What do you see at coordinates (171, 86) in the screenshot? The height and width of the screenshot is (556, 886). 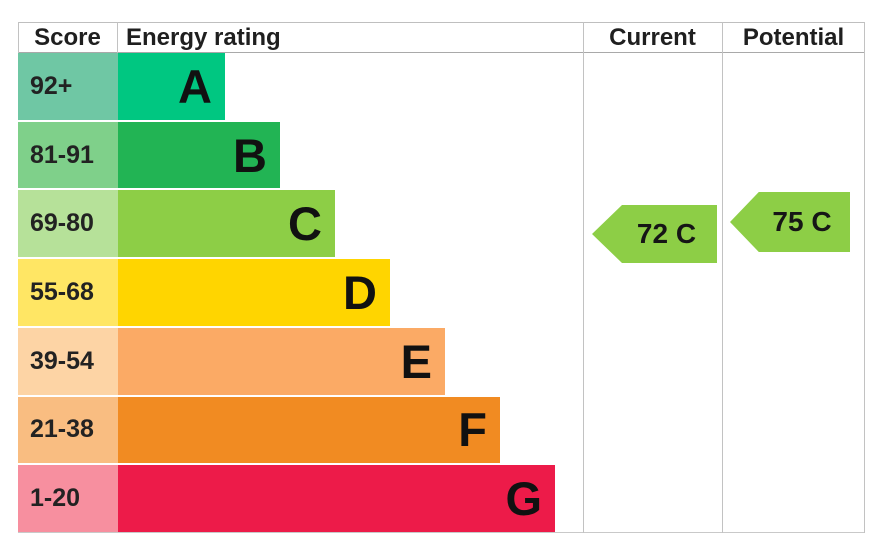 I see `rating-bar: A` at bounding box center [171, 86].